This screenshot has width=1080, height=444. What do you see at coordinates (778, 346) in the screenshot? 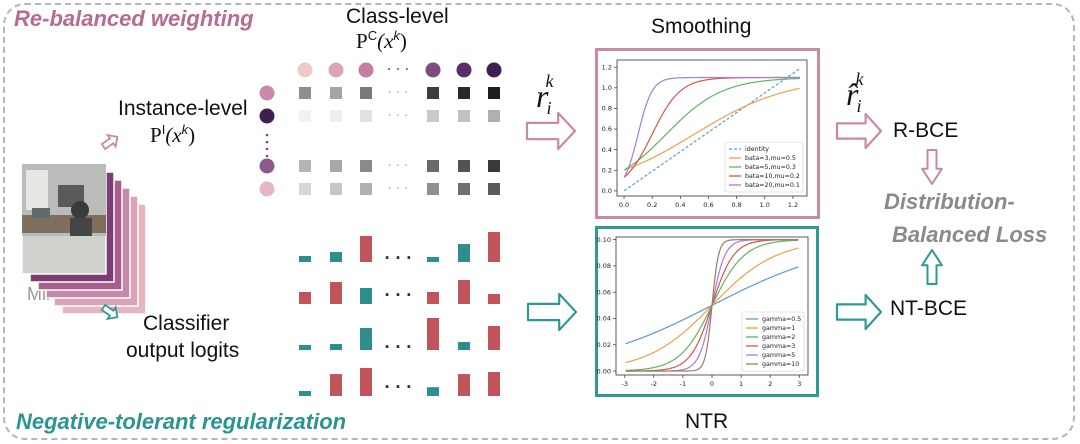
I see `legend-label: gamma=3` at bounding box center [778, 346].